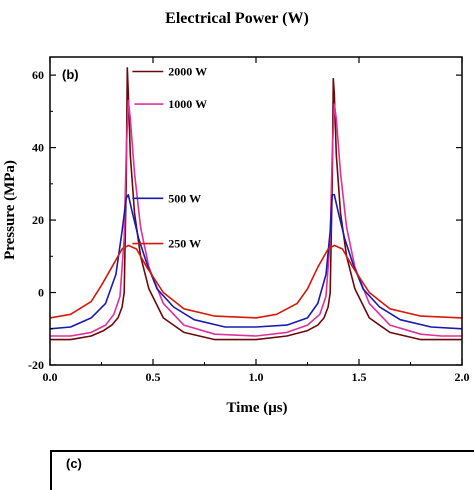  What do you see at coordinates (74, 463) in the screenshot?
I see `panel-c-label: (c)` at bounding box center [74, 463].